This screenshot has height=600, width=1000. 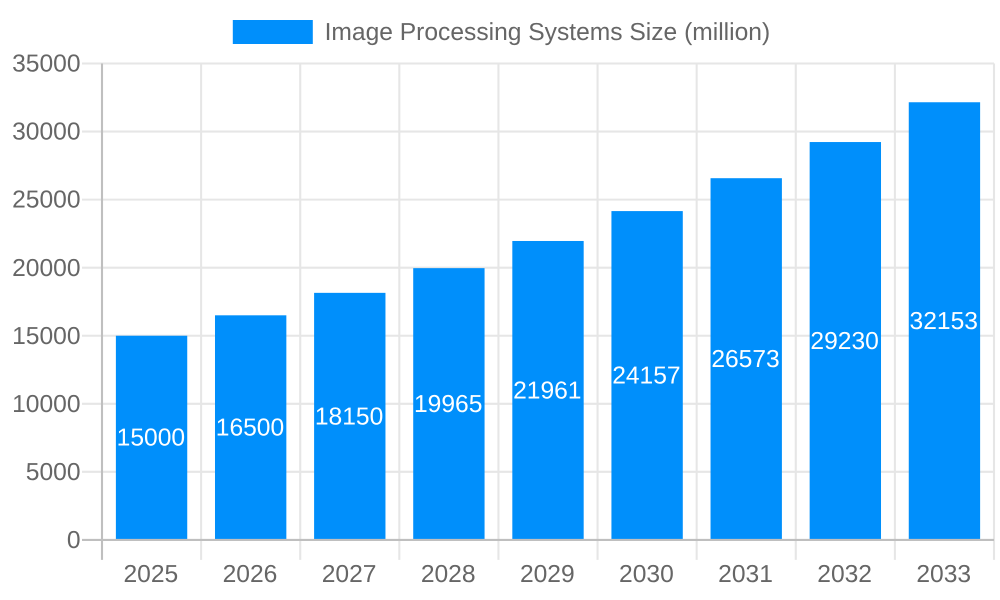 What do you see at coordinates (250, 428) in the screenshot?
I see `svg-text: 16500` at bounding box center [250, 428].